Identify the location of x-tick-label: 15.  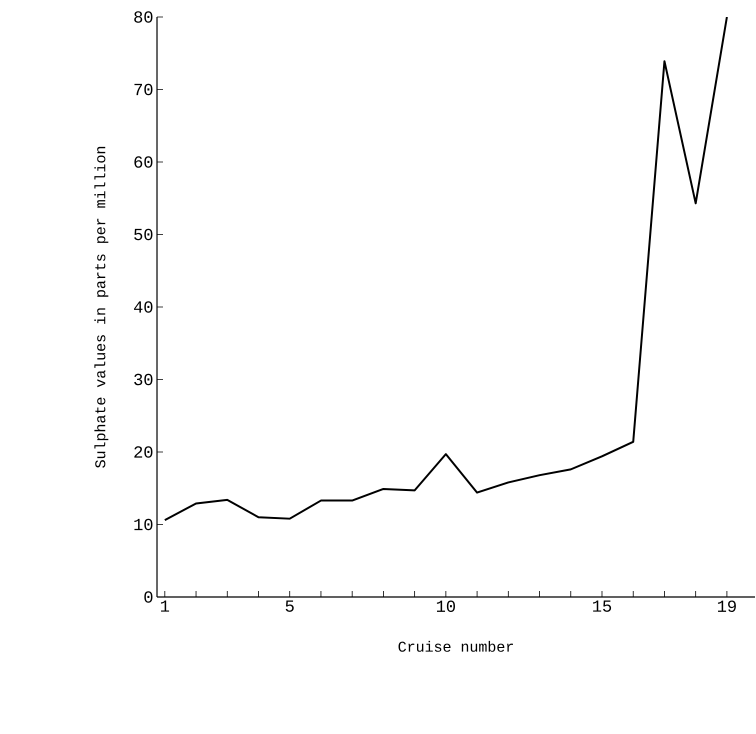
(602, 606).